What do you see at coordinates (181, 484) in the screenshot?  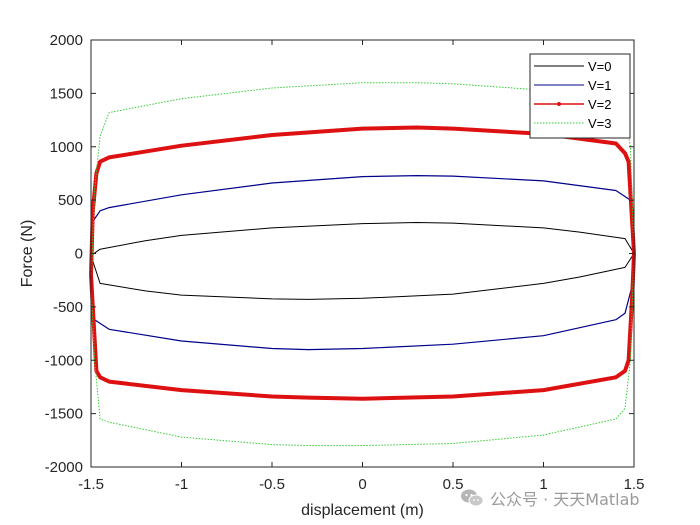 I see `x-tick-label: -1` at bounding box center [181, 484].